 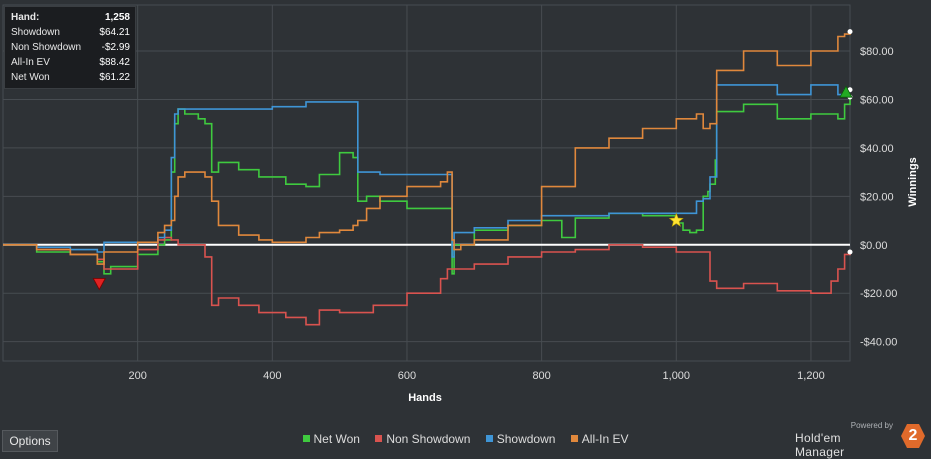 I want to click on y-tick-label: $60.00, so click(x=877, y=100).